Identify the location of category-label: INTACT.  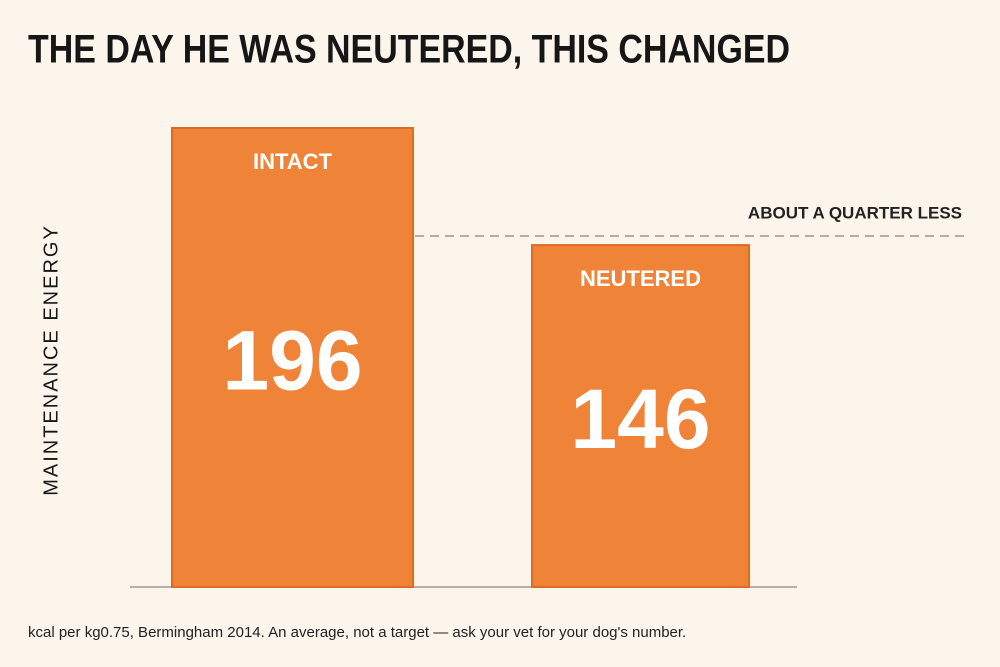
(293, 161).